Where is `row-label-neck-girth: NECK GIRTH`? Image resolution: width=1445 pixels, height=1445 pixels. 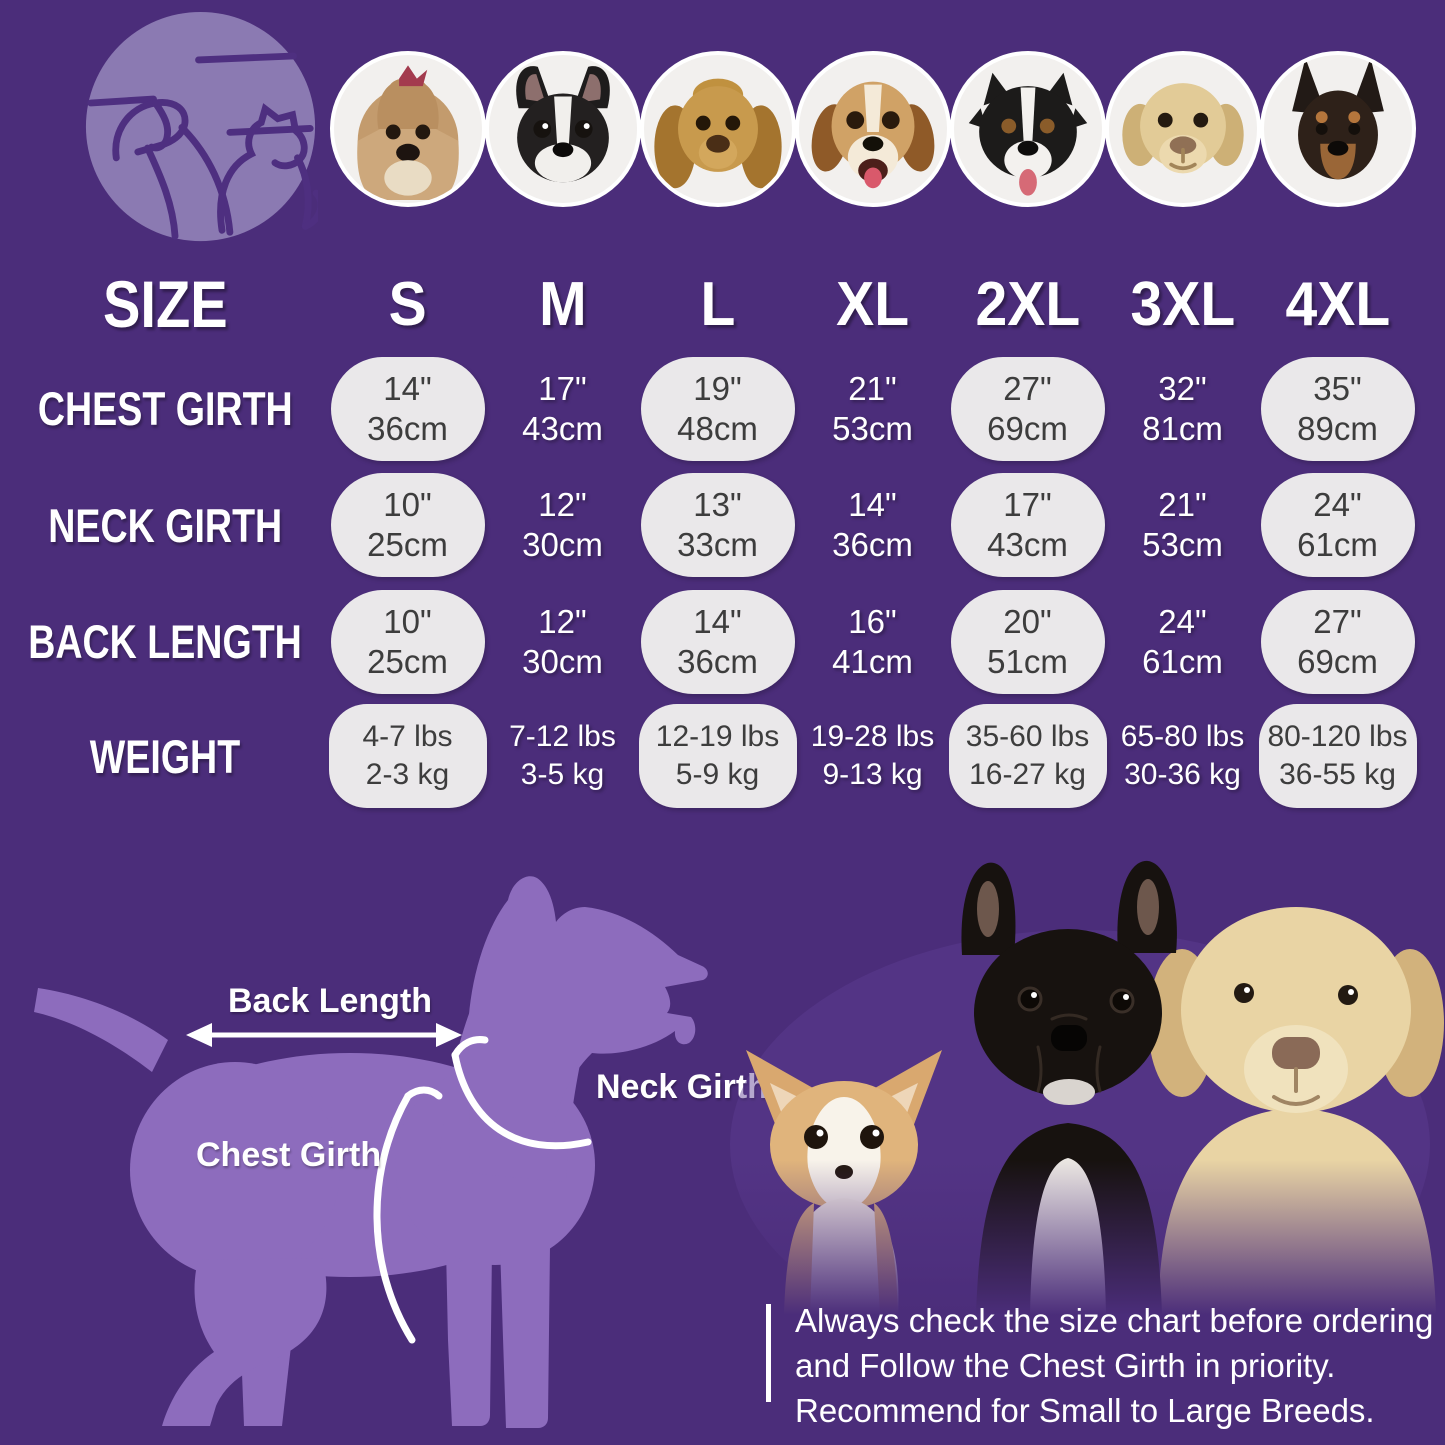
row-label-neck-girth: NECK GIRTH is located at coordinates (165, 525).